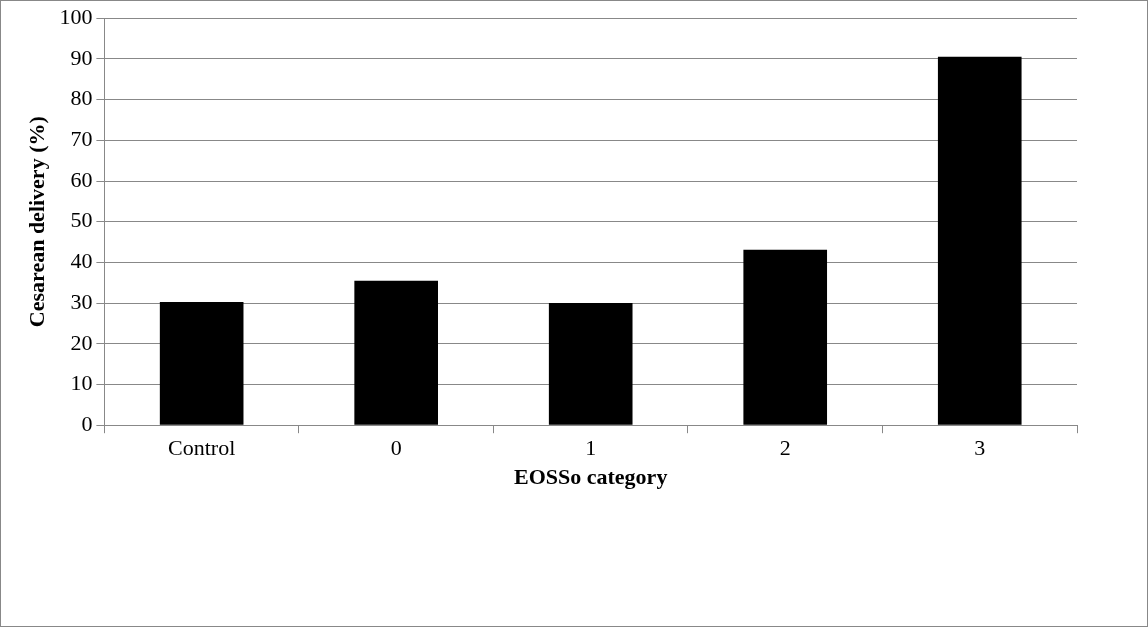  What do you see at coordinates (785, 448) in the screenshot?
I see `x-tick-label: 2` at bounding box center [785, 448].